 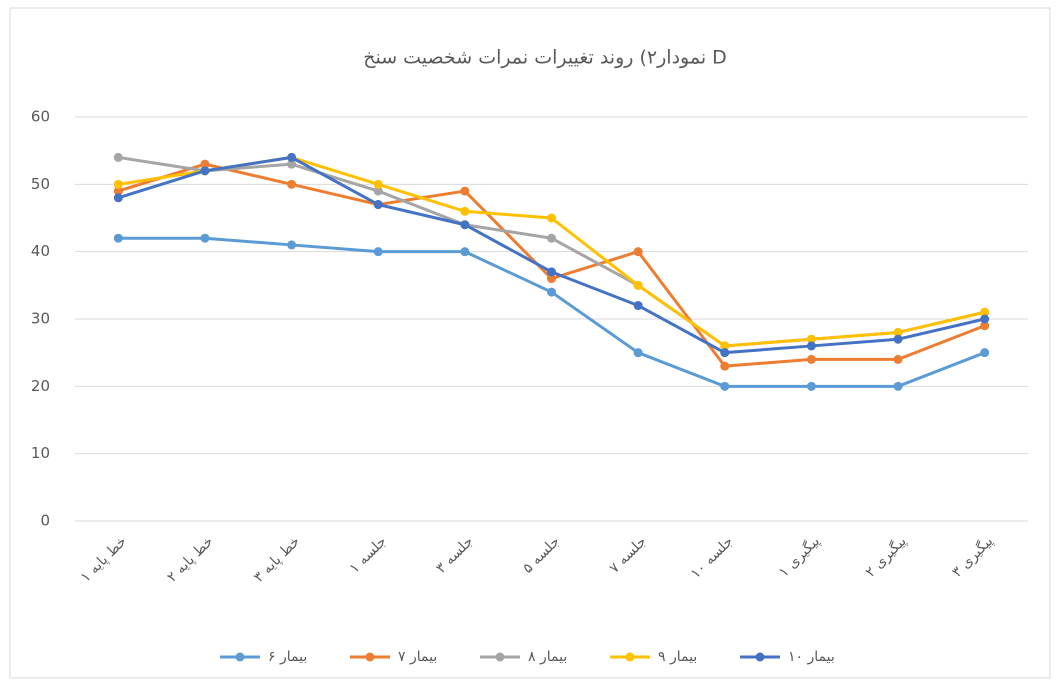 I want to click on y-tick-label: 0, so click(x=45, y=521).